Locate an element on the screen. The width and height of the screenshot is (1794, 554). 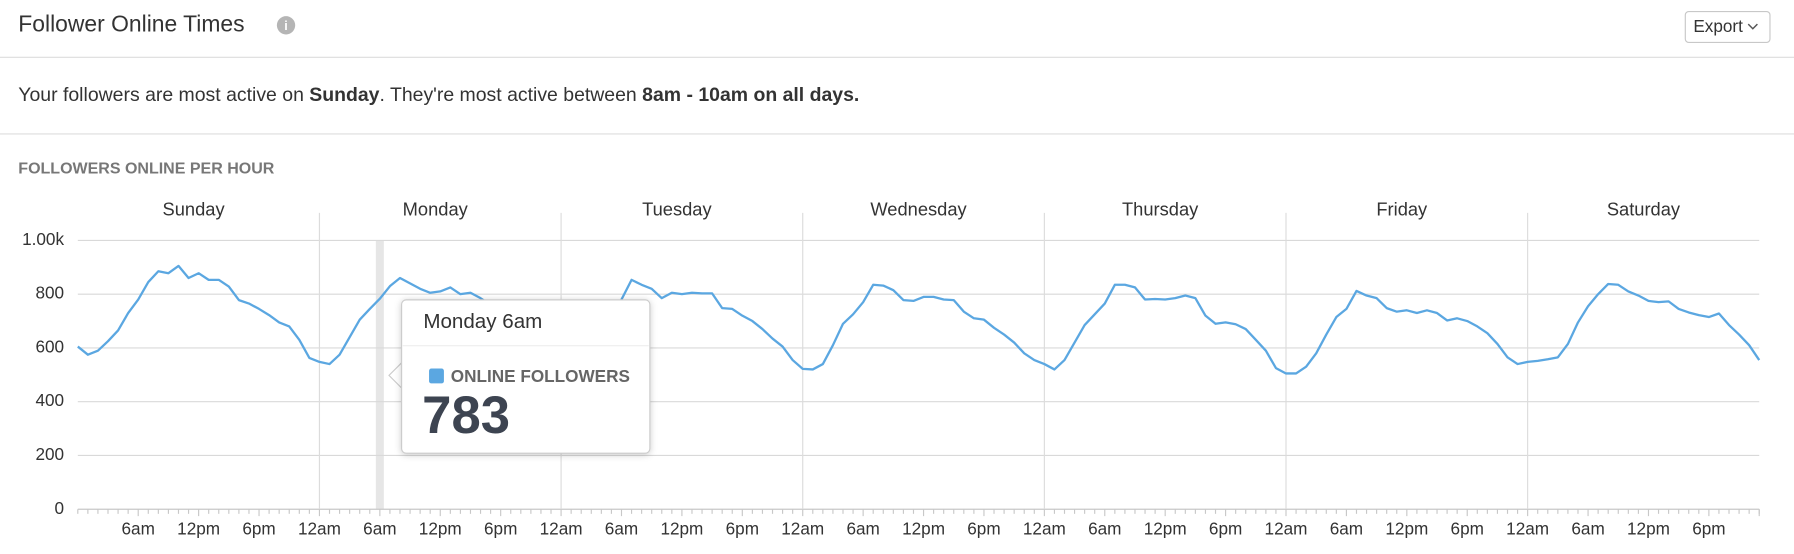
tooltip: Monday 6am ONLINE FOLLOWERS 783 is located at coordinates (519, 376).